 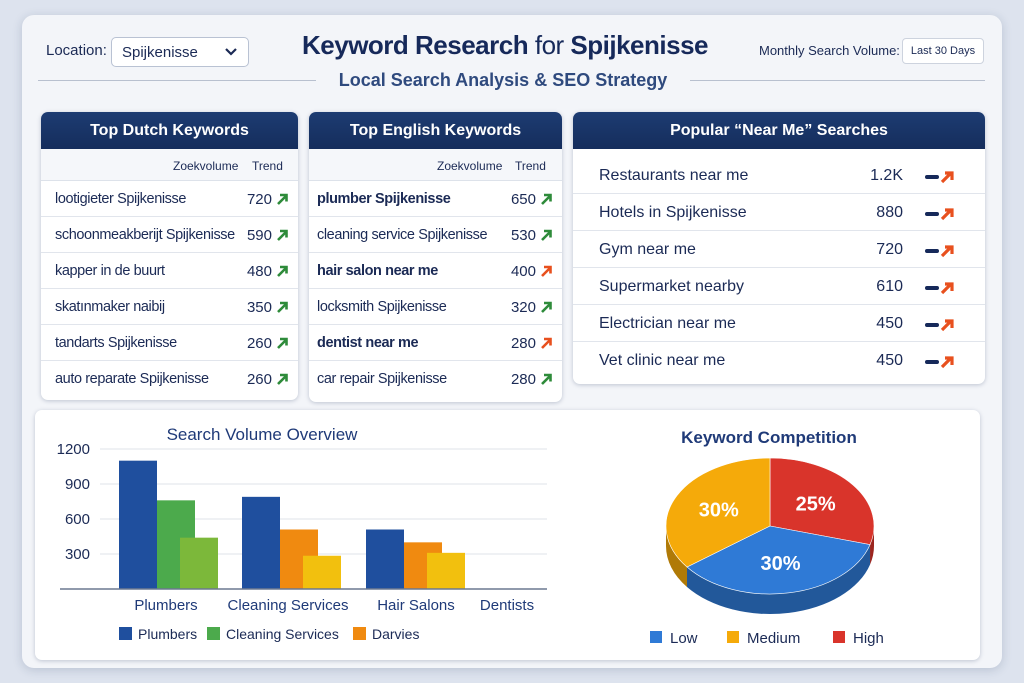 What do you see at coordinates (503, 80) in the screenshot?
I see `page-subtitle: Local Search Analysis & SEO Strategy` at bounding box center [503, 80].